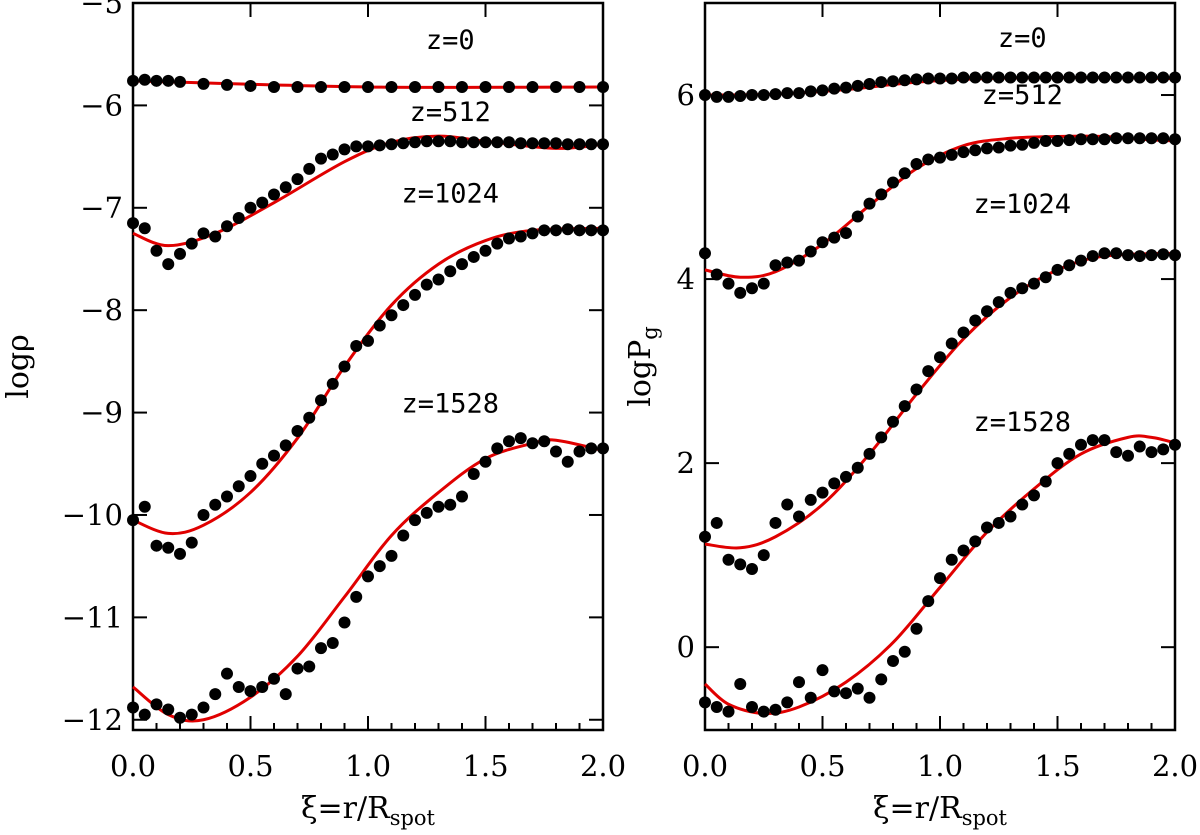 This screenshot has width=1200, height=835. Describe the element at coordinates (686, 279) in the screenshot. I see `y-tick-label: 4` at that location.